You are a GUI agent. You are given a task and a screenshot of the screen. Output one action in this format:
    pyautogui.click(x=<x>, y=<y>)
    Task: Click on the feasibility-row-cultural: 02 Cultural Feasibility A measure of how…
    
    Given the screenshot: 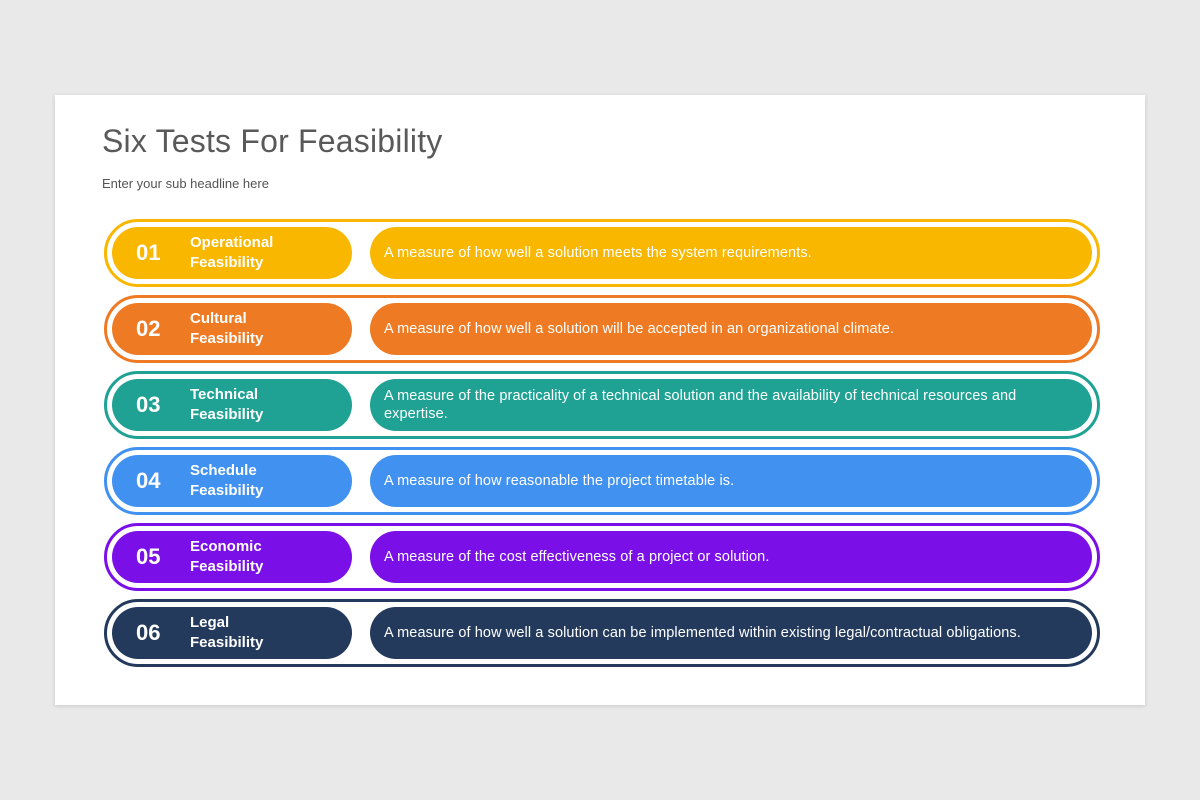 What is the action you would take?
    pyautogui.click(x=602, y=329)
    